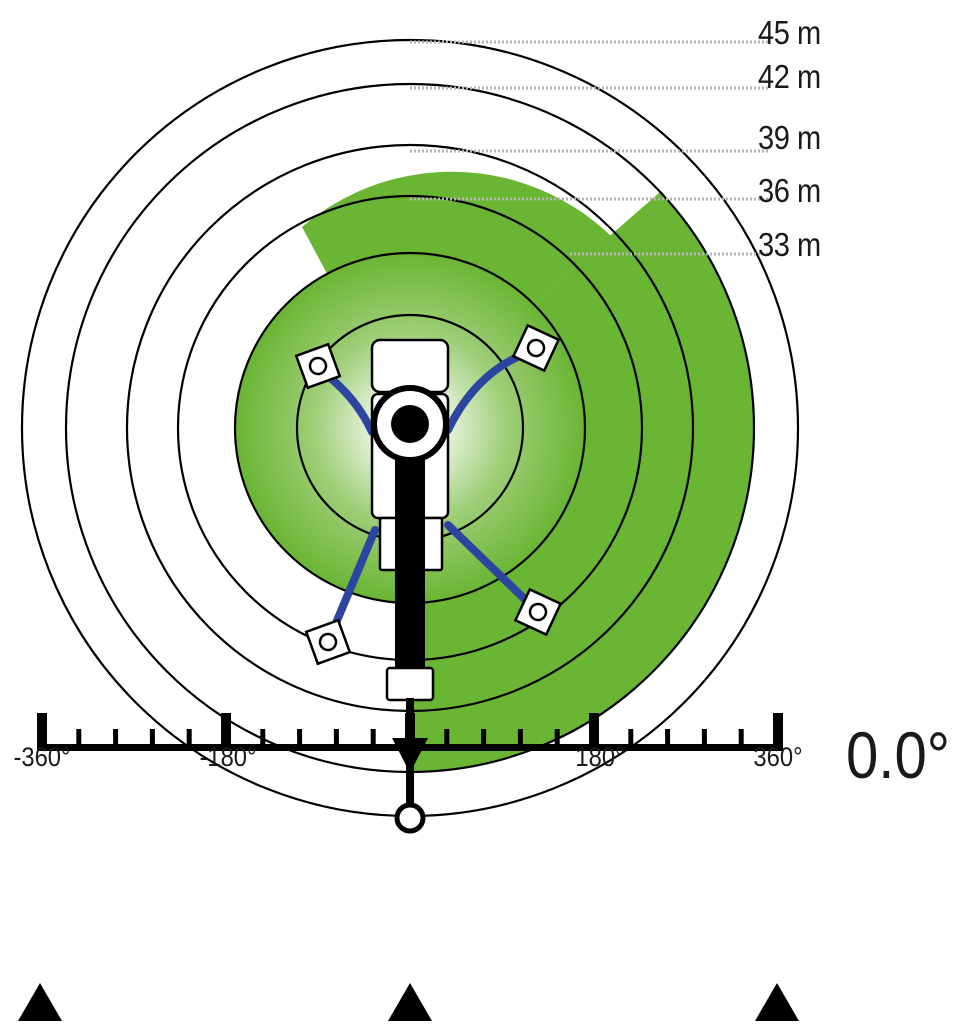 The image size is (980, 1026). Describe the element at coordinates (228, 757) in the screenshot. I see `scale-label-minus-180: -180°` at that location.